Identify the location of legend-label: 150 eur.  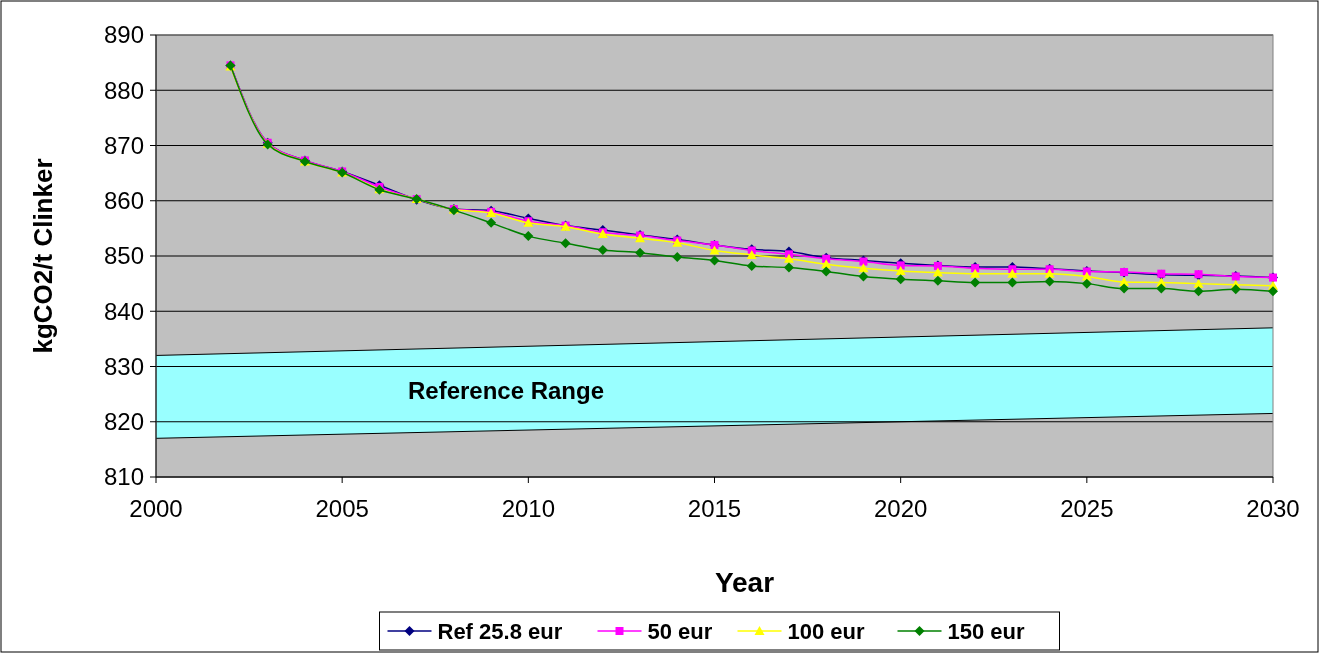
(986, 631).